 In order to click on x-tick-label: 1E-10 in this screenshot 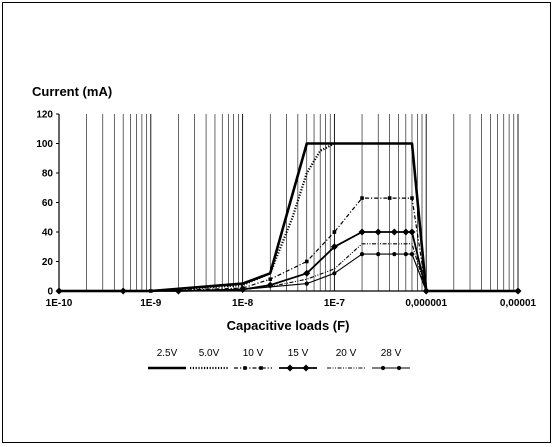, I will do `click(59, 303)`.